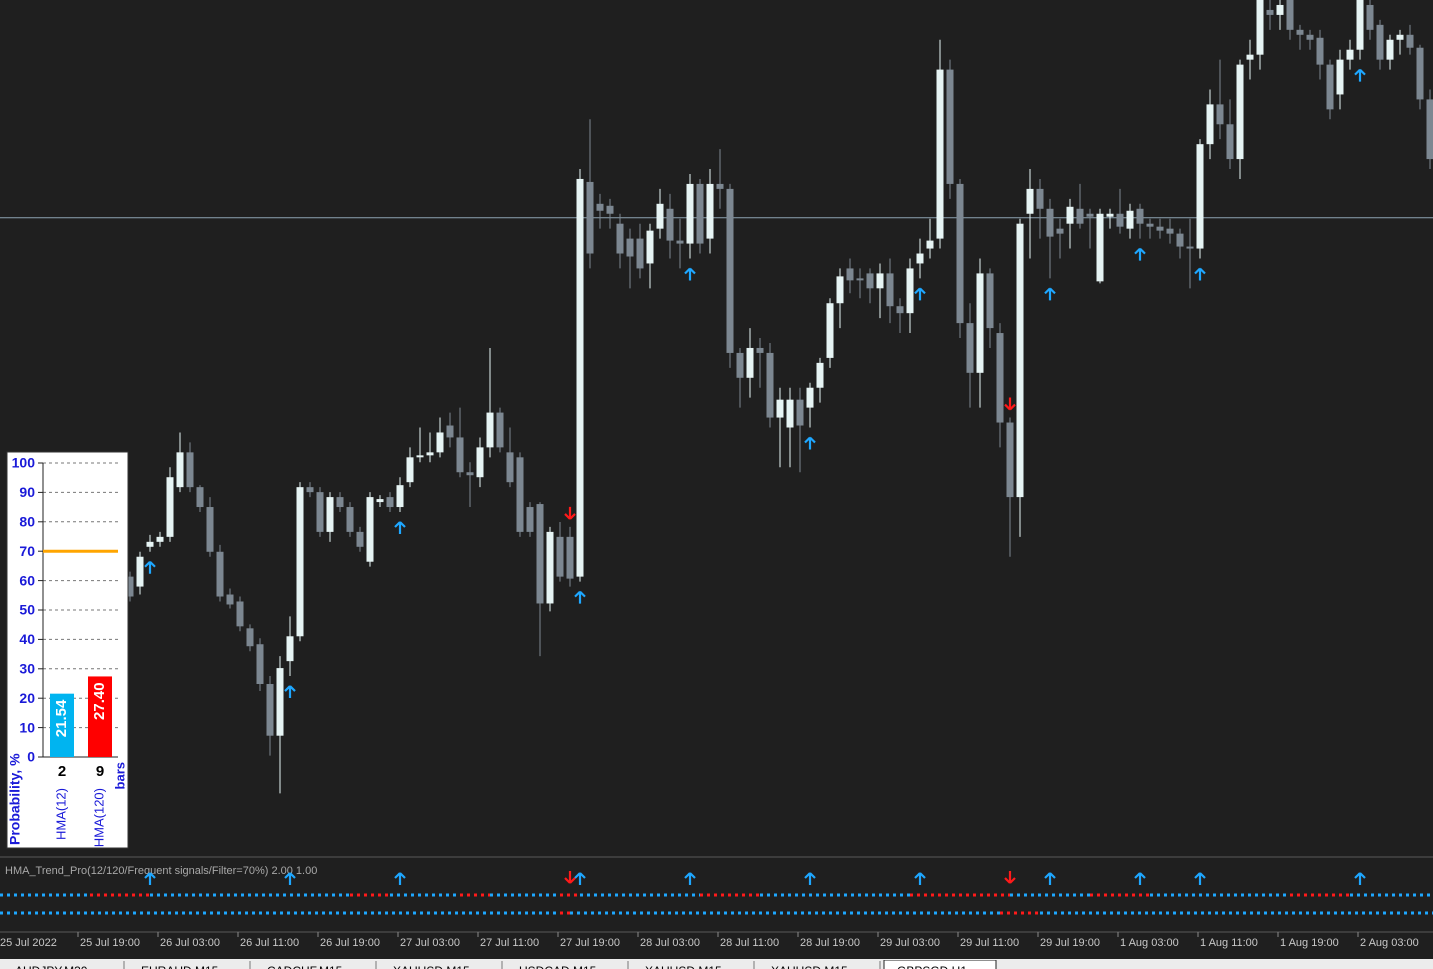 This screenshot has width=1433, height=969. Describe the element at coordinates (15, 799) in the screenshot. I see `y-axis-title: Probability, %` at that location.